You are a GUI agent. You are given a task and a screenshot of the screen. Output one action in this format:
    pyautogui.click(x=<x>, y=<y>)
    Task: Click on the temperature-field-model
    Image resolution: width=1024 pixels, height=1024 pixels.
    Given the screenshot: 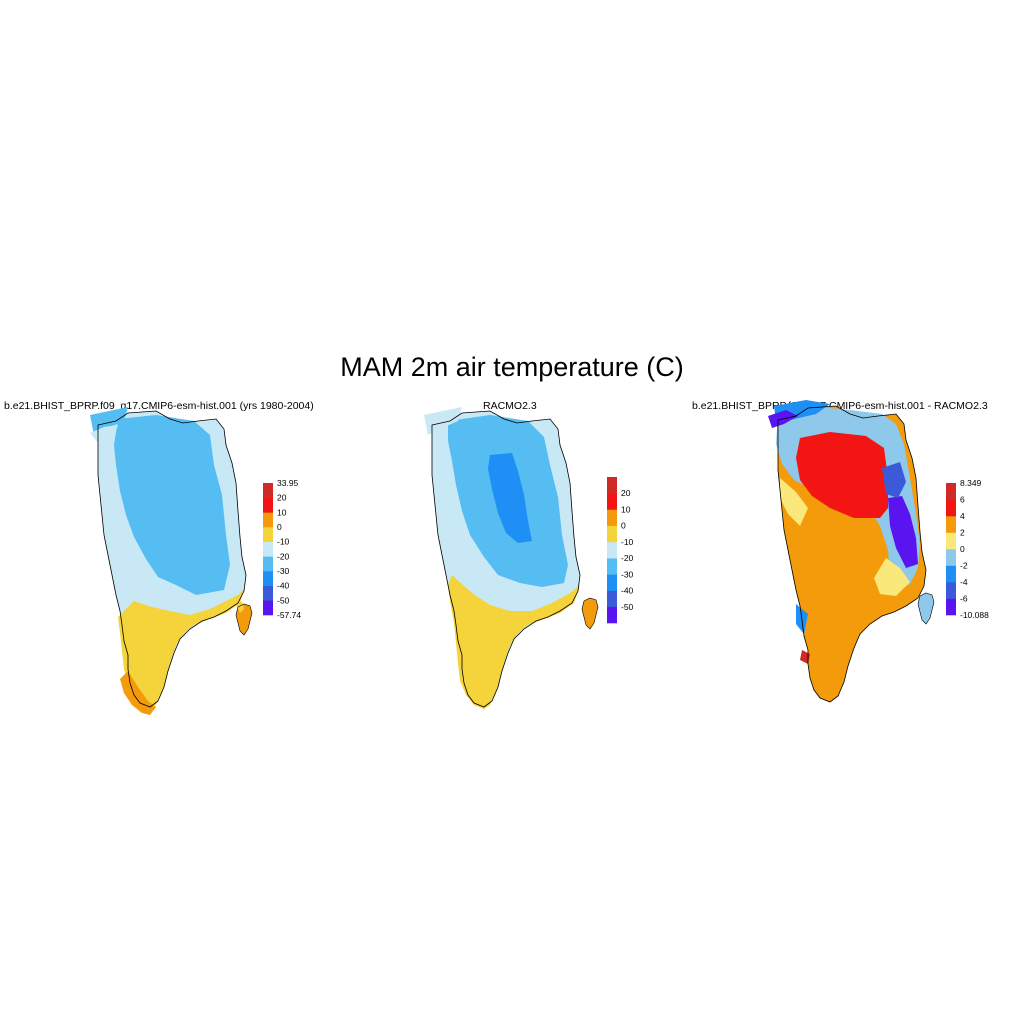 What is the action you would take?
    pyautogui.click(x=168, y=561)
    